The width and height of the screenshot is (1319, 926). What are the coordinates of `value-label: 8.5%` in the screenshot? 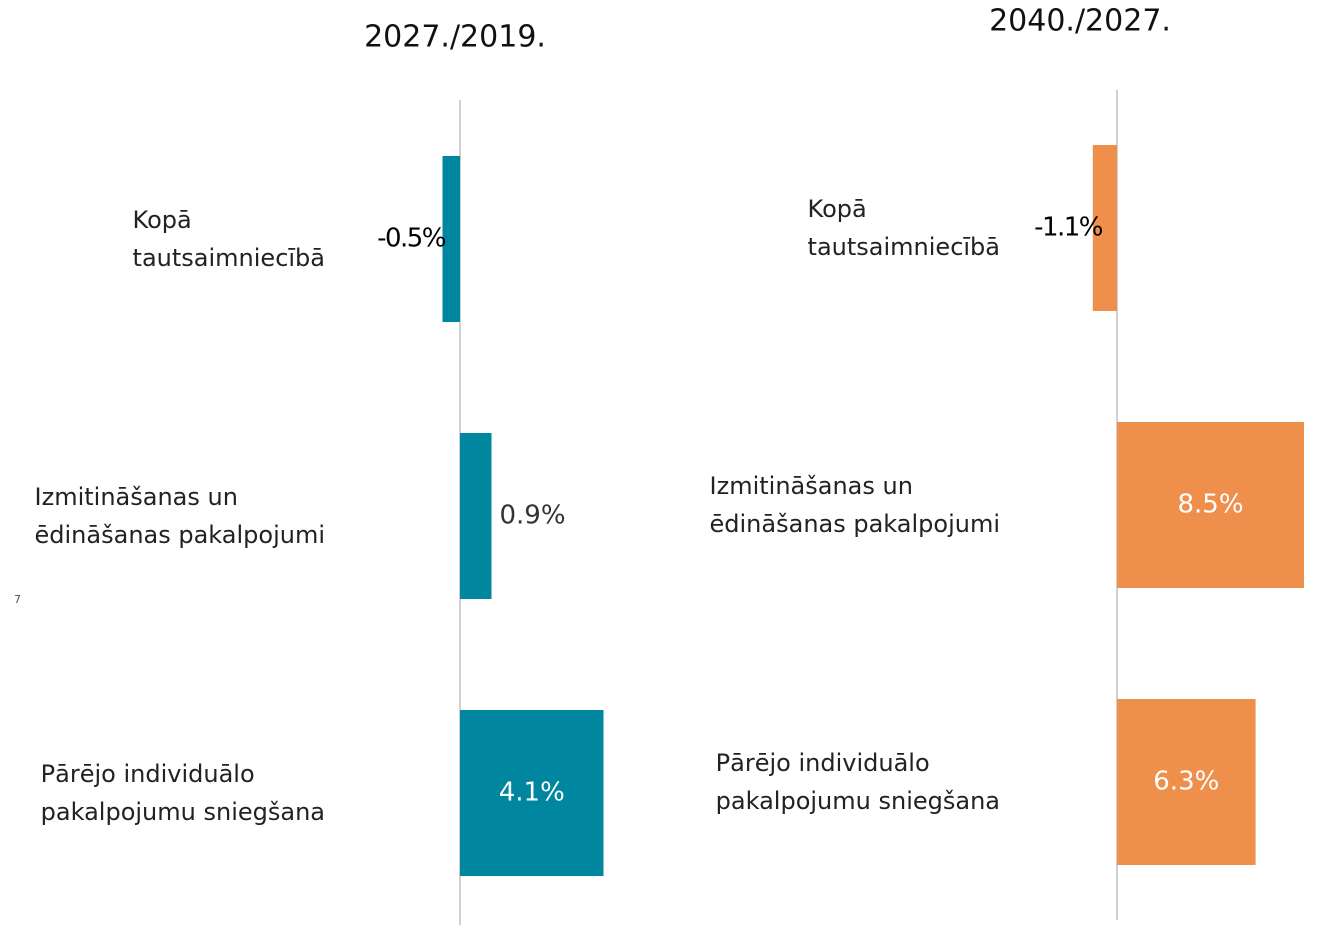 It's located at (1210, 505).